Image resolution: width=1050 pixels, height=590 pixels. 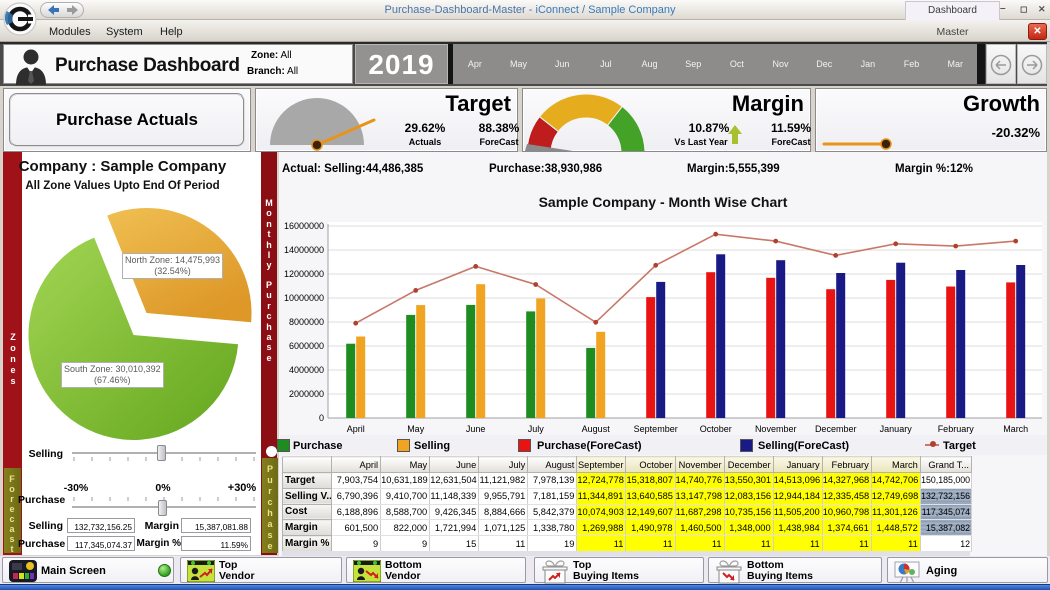 What do you see at coordinates (656, 429) in the screenshot?
I see `svg-text: September` at bounding box center [656, 429].